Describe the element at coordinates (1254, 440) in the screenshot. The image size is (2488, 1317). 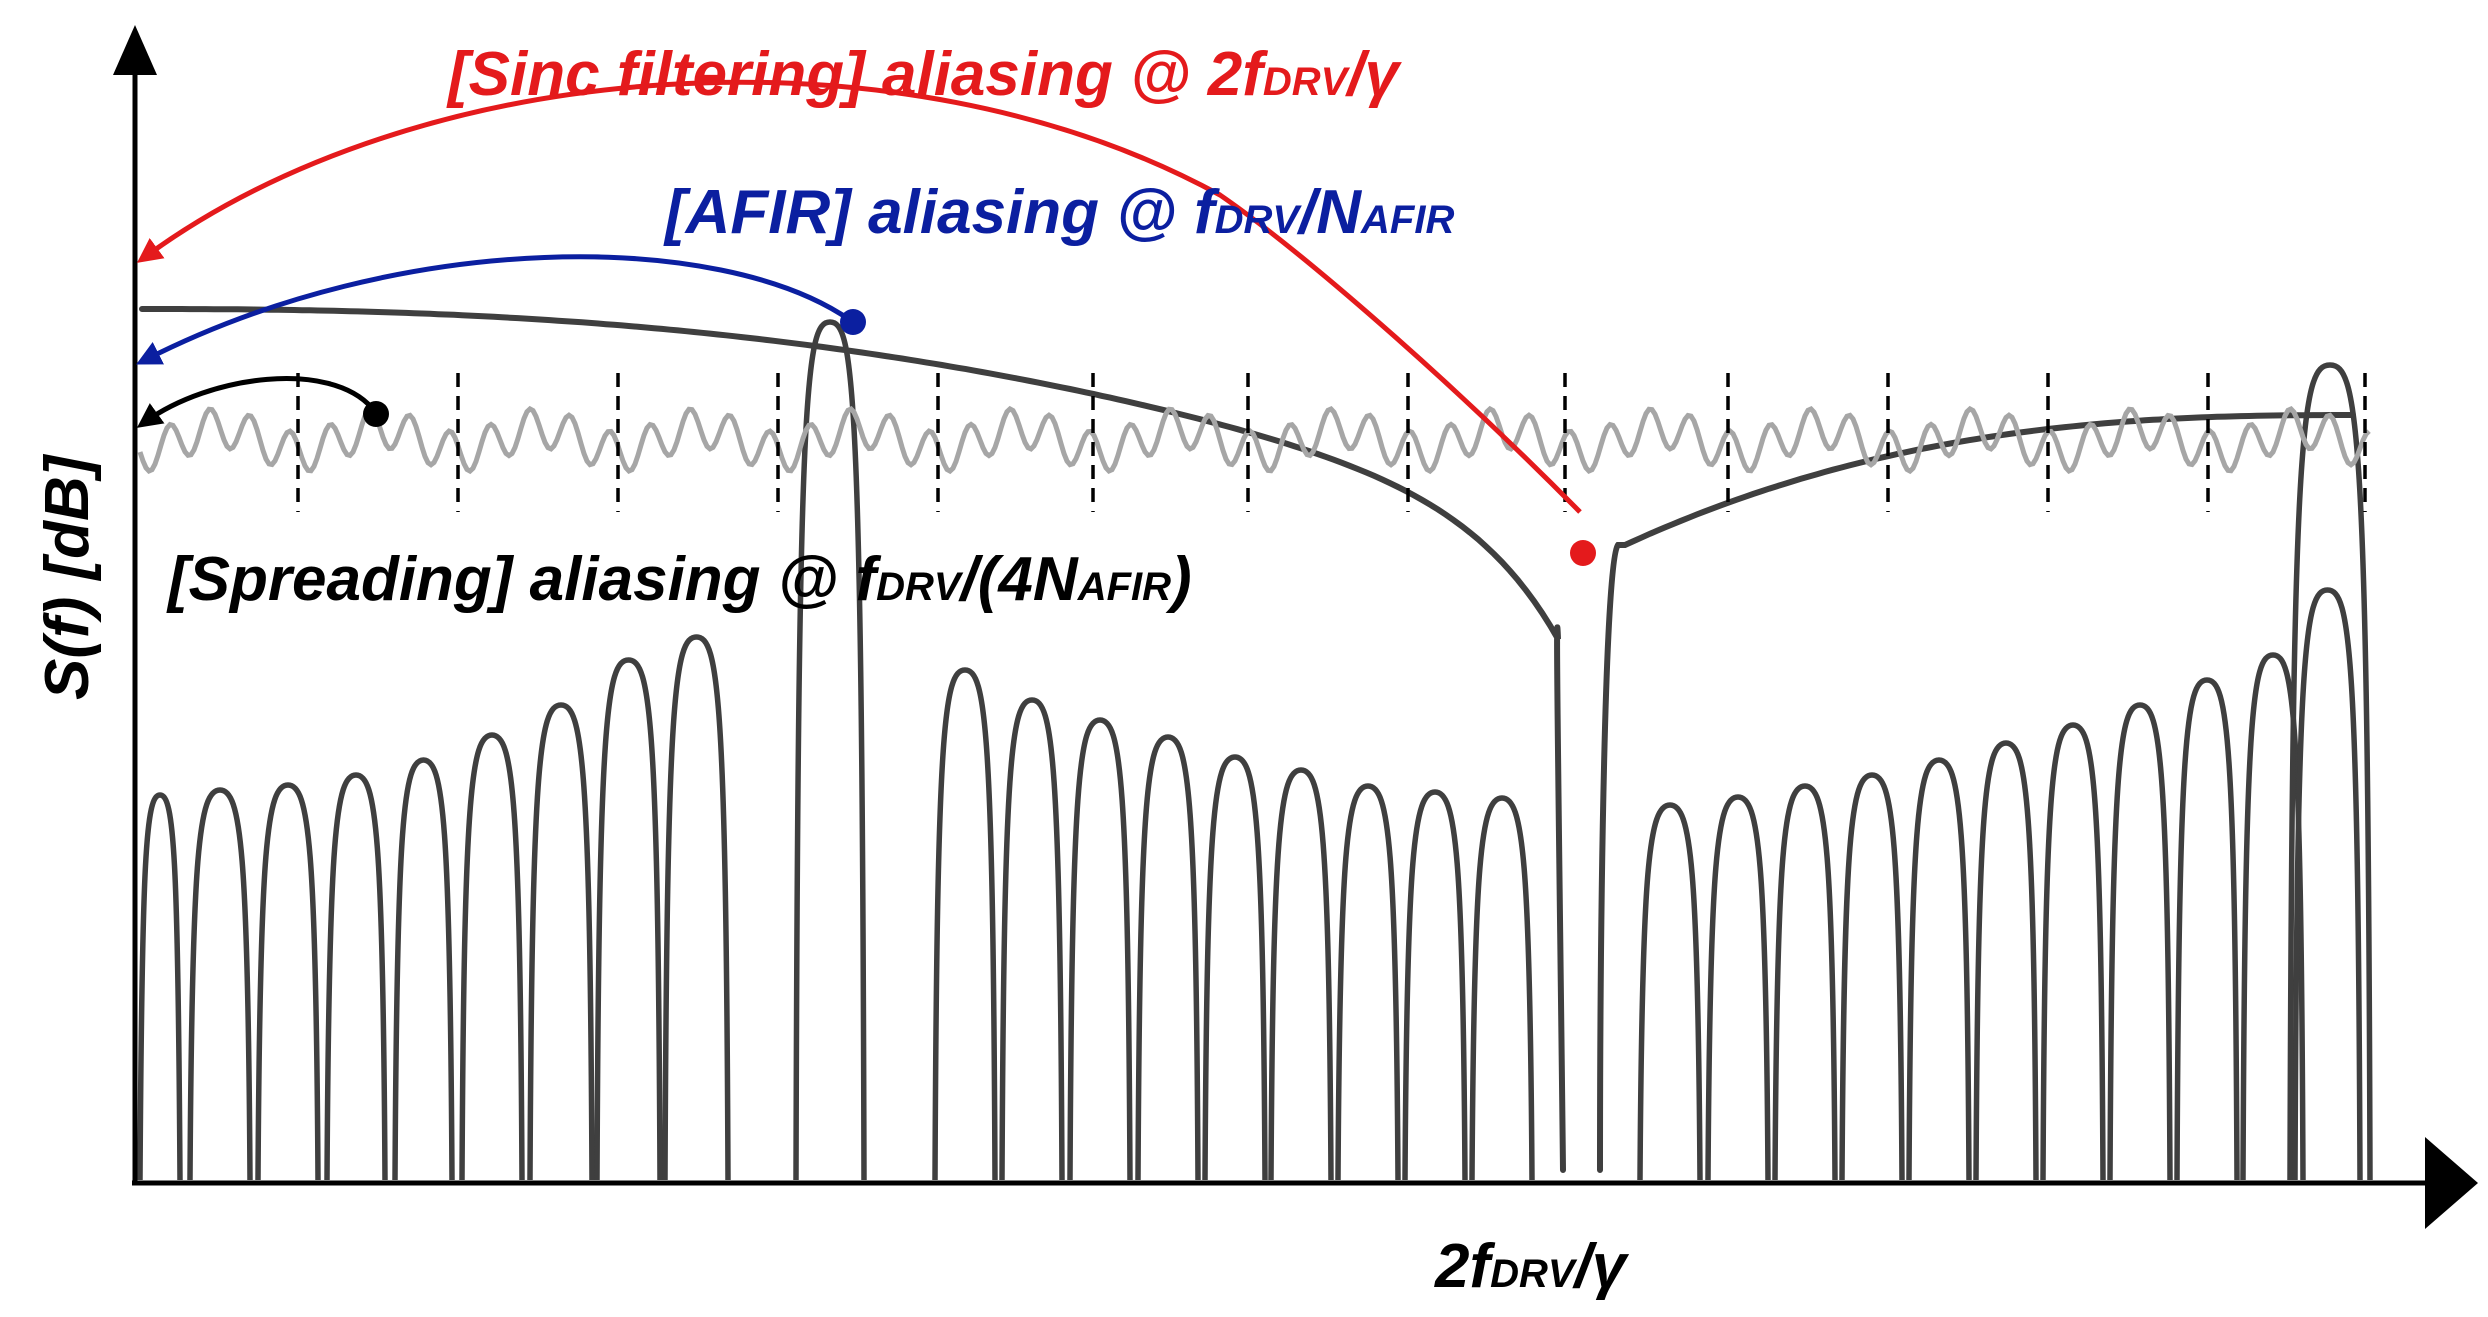
I see `spreading-ripple-curve` at that location.